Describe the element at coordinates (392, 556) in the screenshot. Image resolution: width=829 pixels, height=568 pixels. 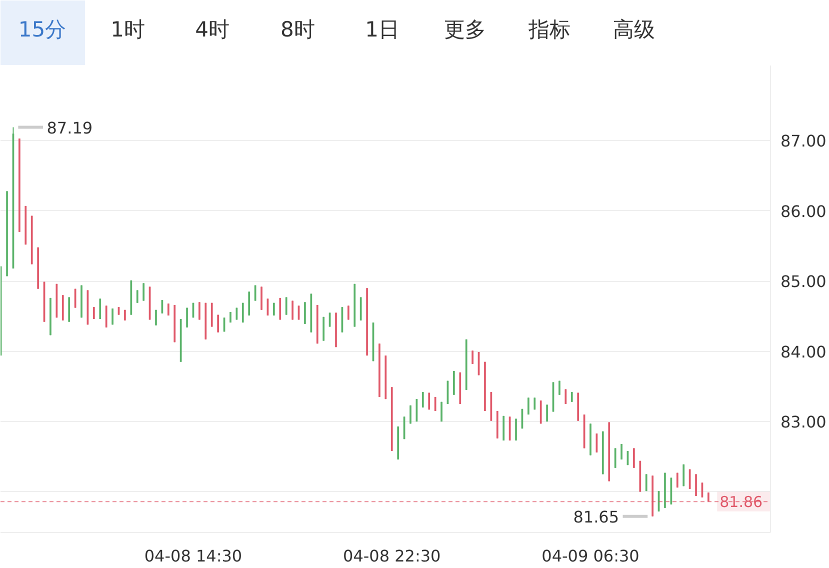
I see `x-tick-label: 04-08 22:30` at that location.